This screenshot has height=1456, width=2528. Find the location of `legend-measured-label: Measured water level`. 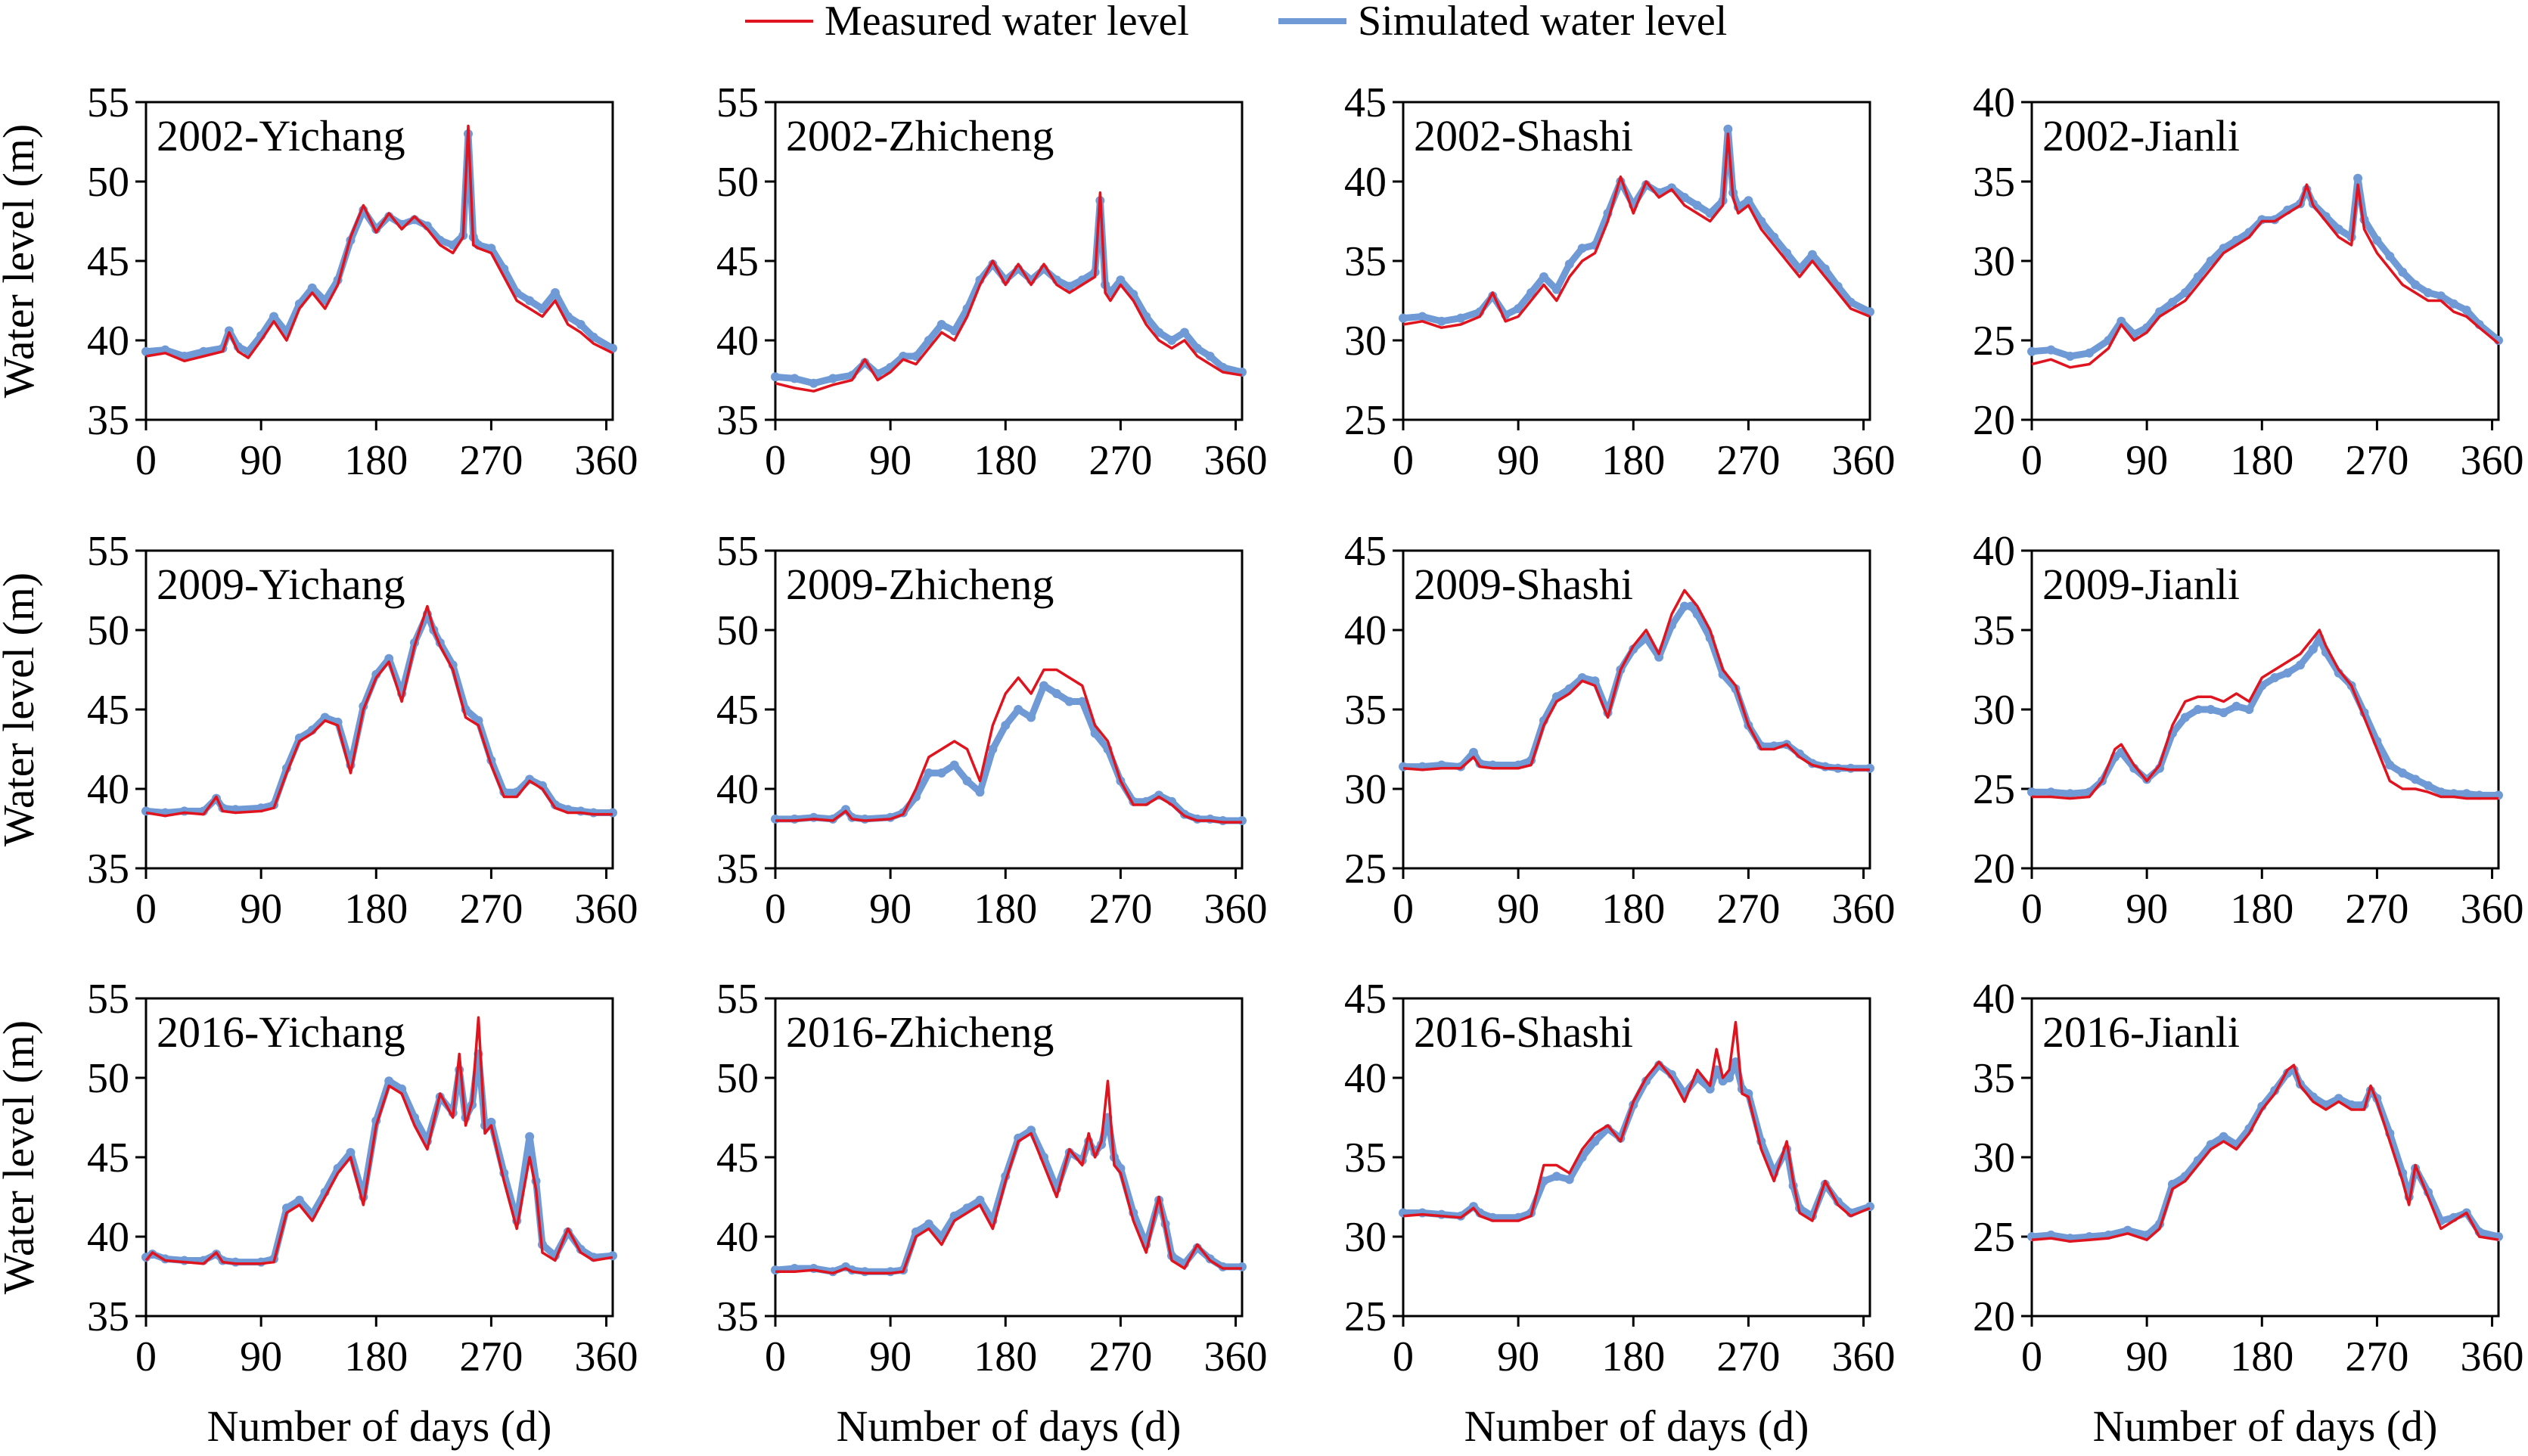

legend-measured-label: Measured water level is located at coordinates (1007, 22).